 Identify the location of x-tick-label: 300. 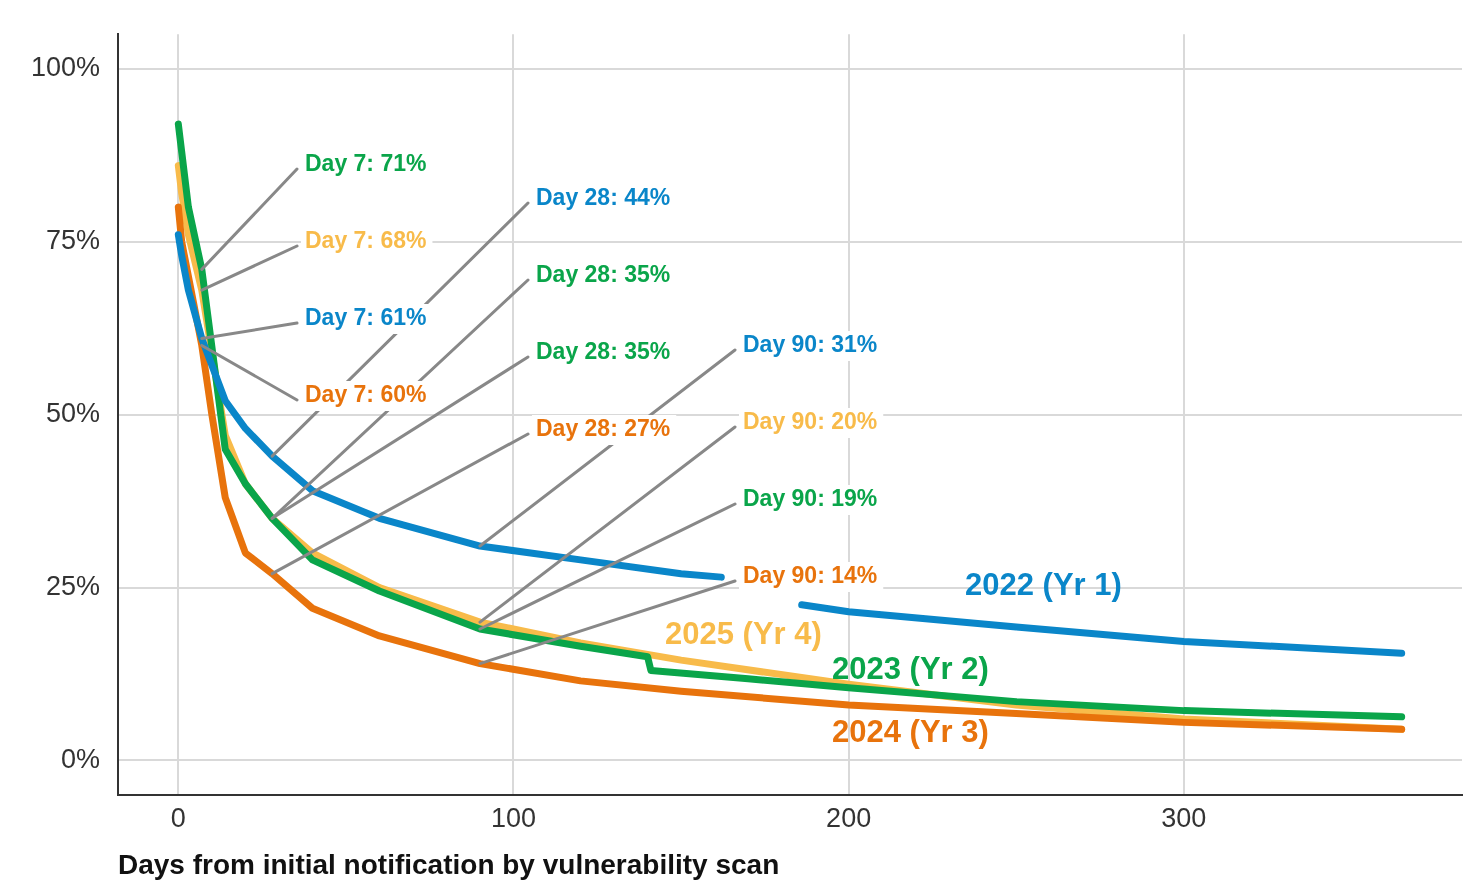
(1184, 817).